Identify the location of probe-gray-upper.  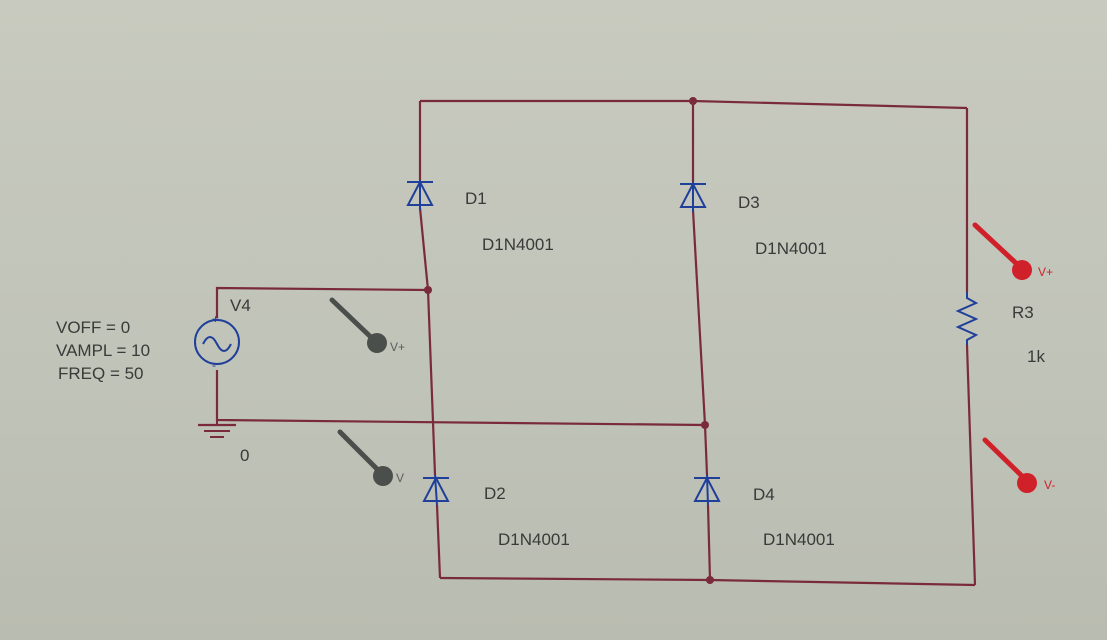
(358, 325).